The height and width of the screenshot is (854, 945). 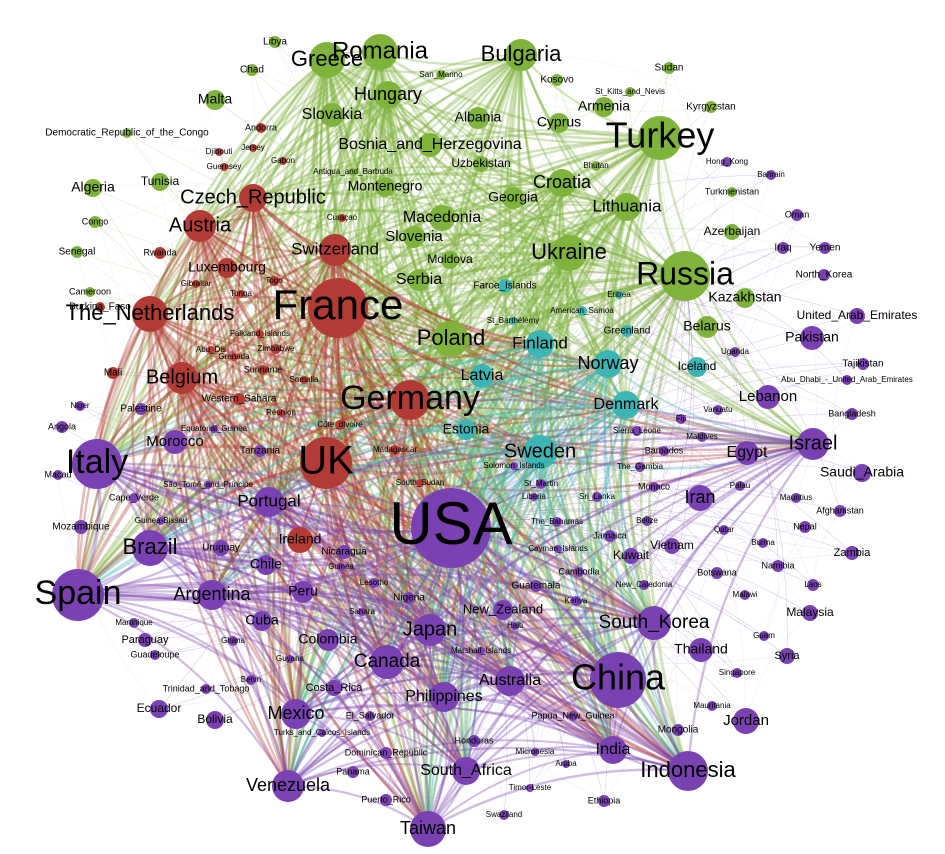 I want to click on node-label: Nigeria, so click(x=409, y=598).